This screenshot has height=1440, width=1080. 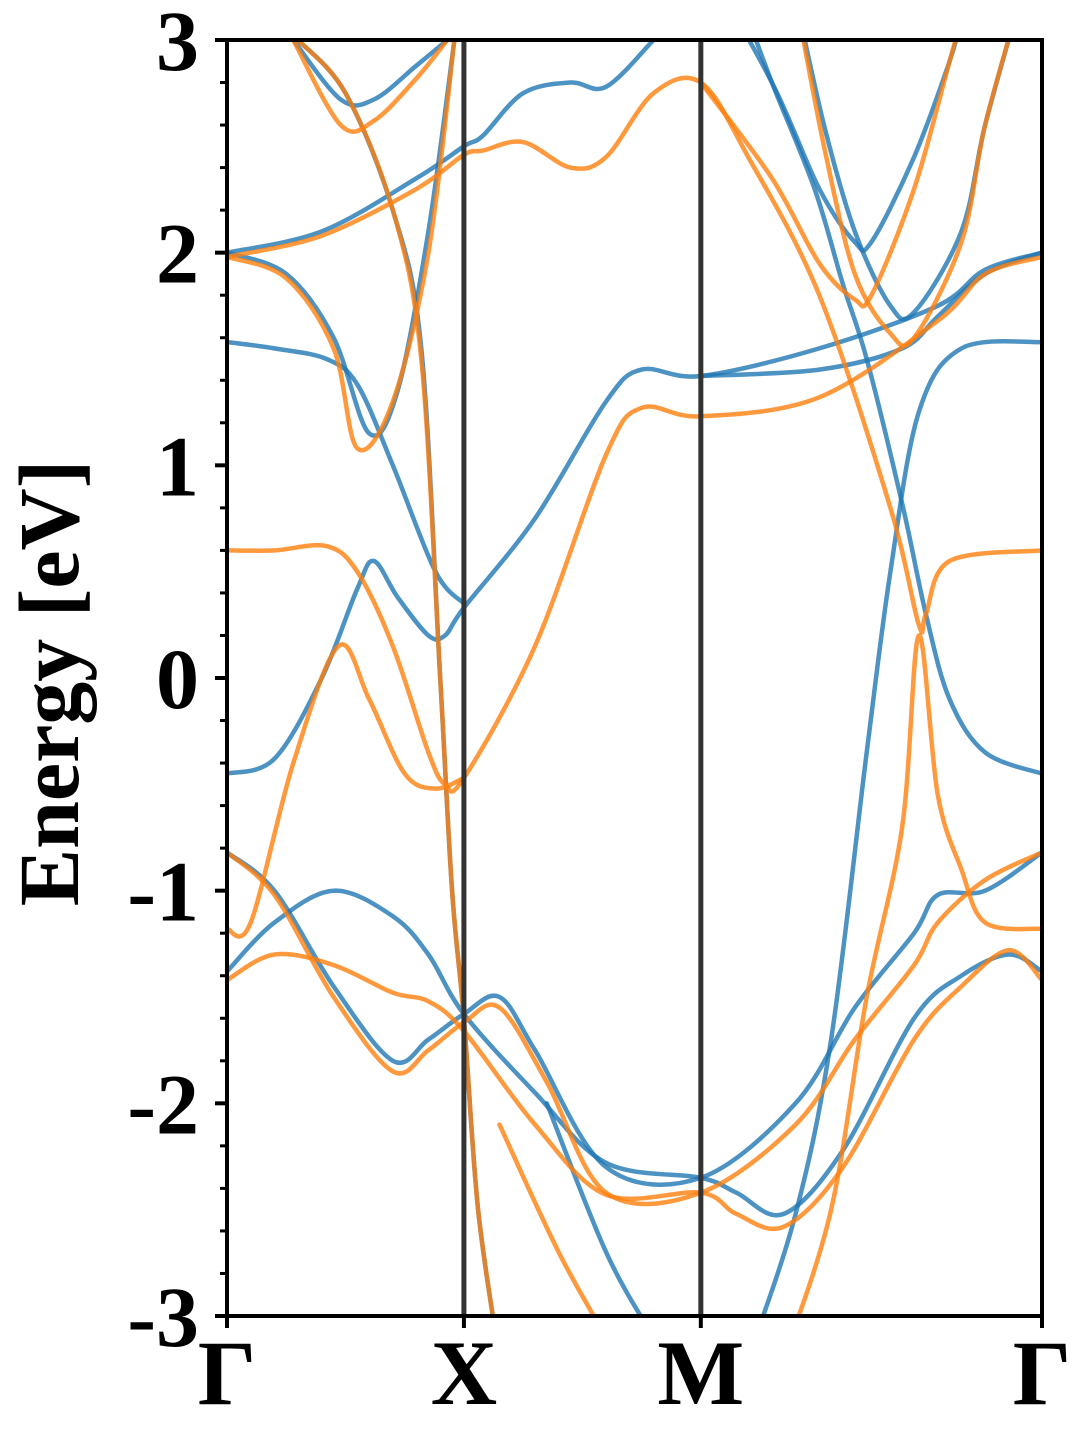 What do you see at coordinates (177, 679) in the screenshot?
I see `y-tick-label: 0` at bounding box center [177, 679].